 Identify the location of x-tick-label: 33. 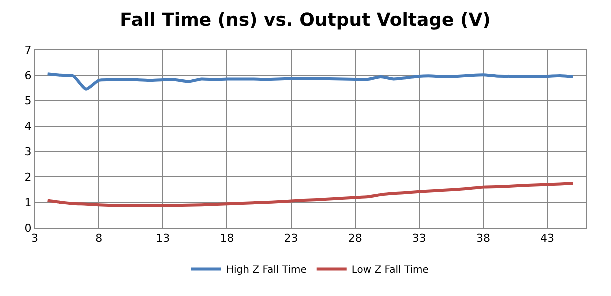
(419, 239).